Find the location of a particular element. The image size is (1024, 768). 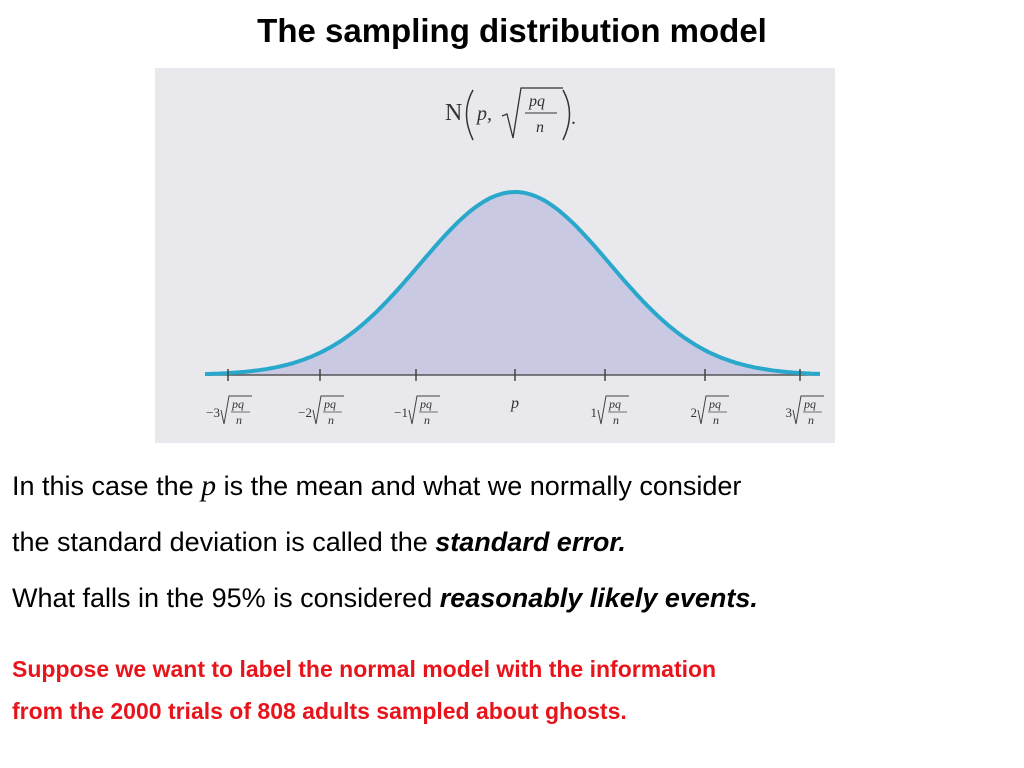

formula: N p, pq n . is located at coordinates (510, 114).